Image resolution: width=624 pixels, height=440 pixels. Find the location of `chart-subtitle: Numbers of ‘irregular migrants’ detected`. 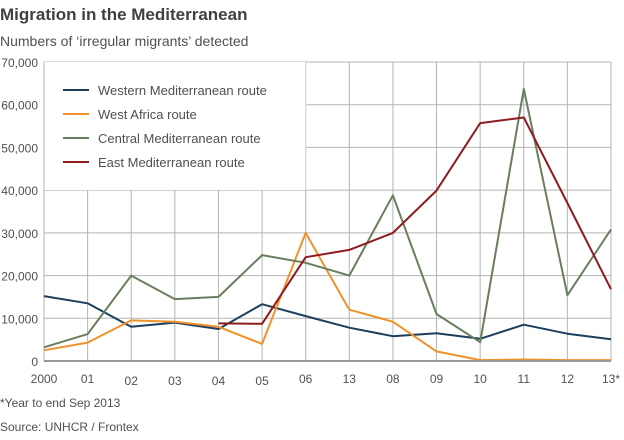

chart-subtitle: Numbers of ‘irregular migrants’ detected is located at coordinates (124, 41).